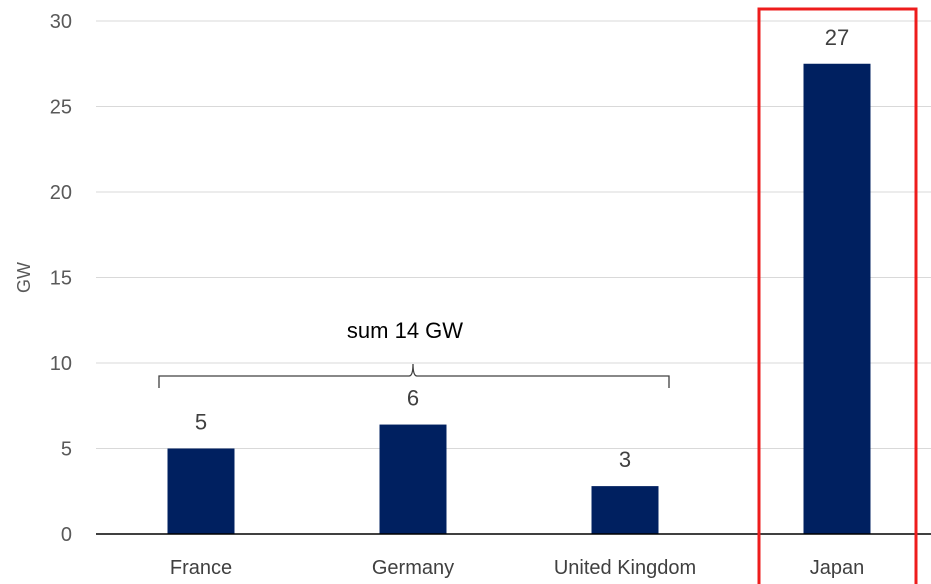  Describe the element at coordinates (837, 37) in the screenshot. I see `data-label: 27` at that location.